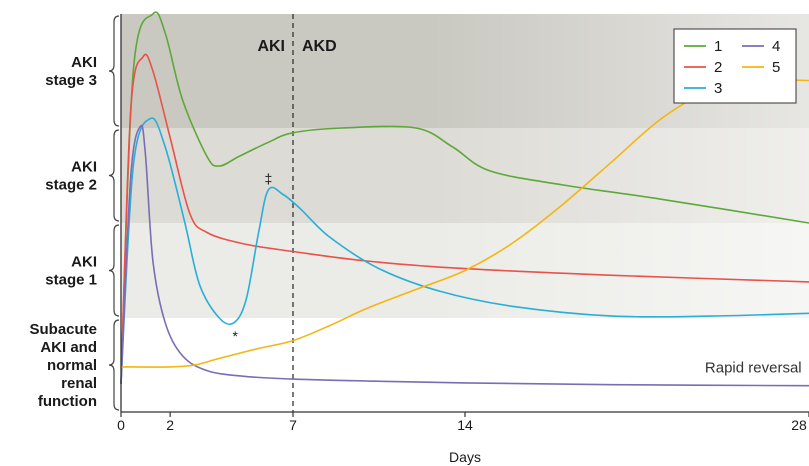 Image resolution: width=809 pixels, height=466 pixels. Describe the element at coordinates (319, 46) in the screenshot. I see `phase-label-akd: AKD` at that location.